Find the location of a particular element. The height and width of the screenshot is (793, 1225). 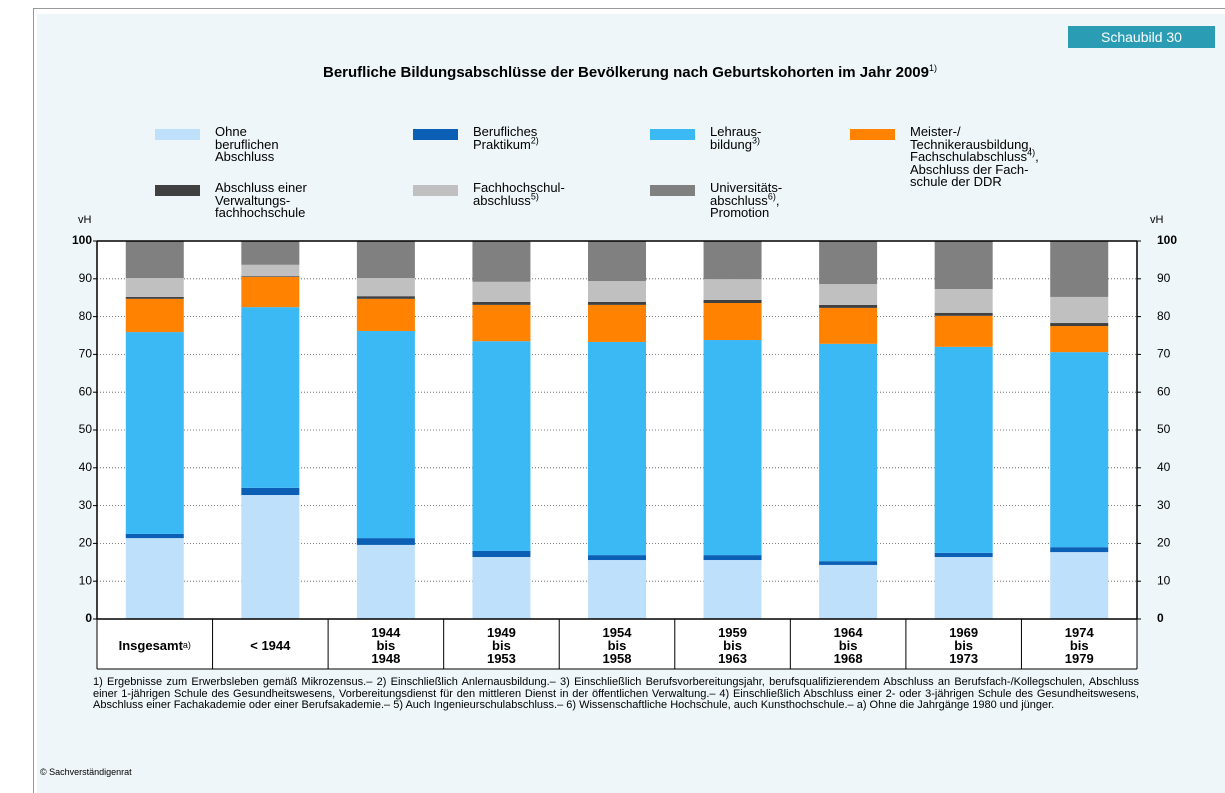

legend-entry: Ohne beruflichen Abschluss is located at coordinates (247, 144).